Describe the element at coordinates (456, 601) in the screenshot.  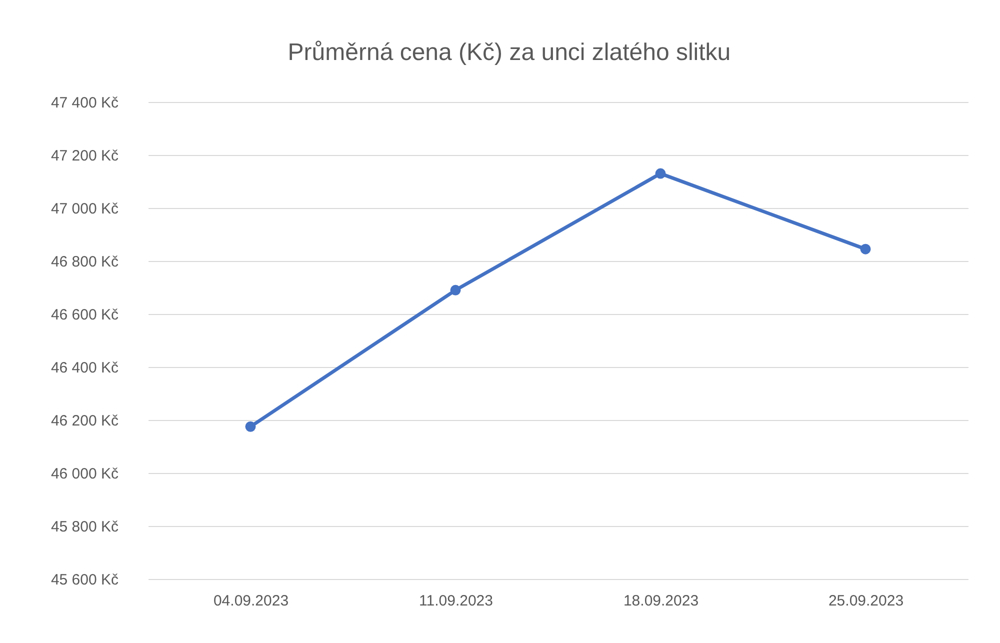
I see `x-tick-label: 11.09.2023` at that location.